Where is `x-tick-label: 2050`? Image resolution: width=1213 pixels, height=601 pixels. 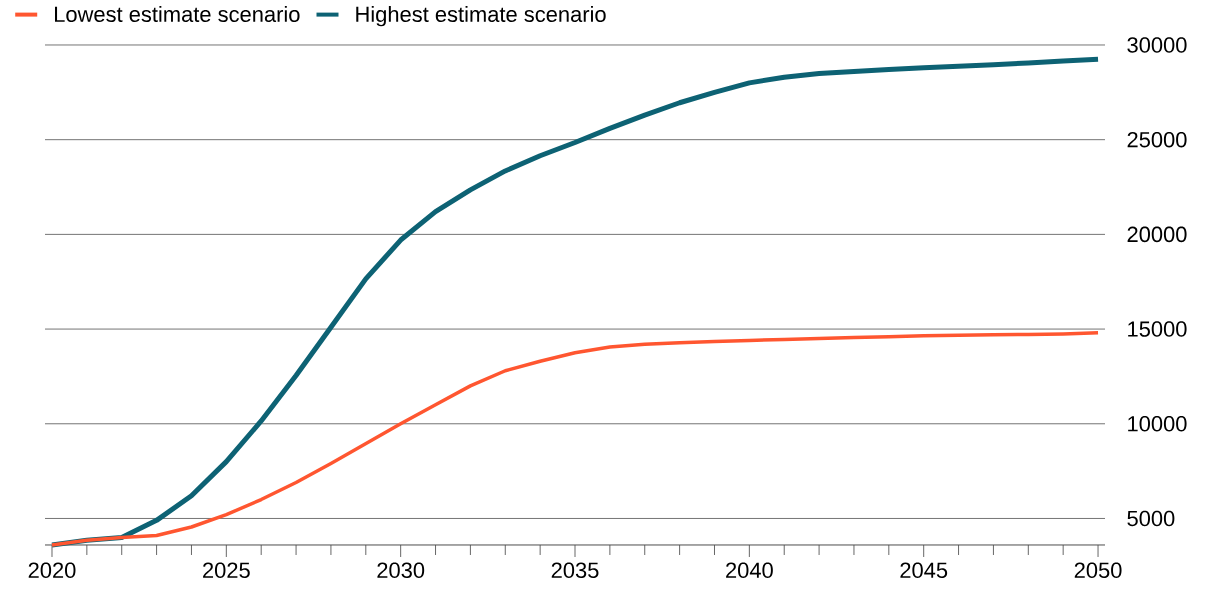
x-tick-label: 2050 is located at coordinates (1098, 570).